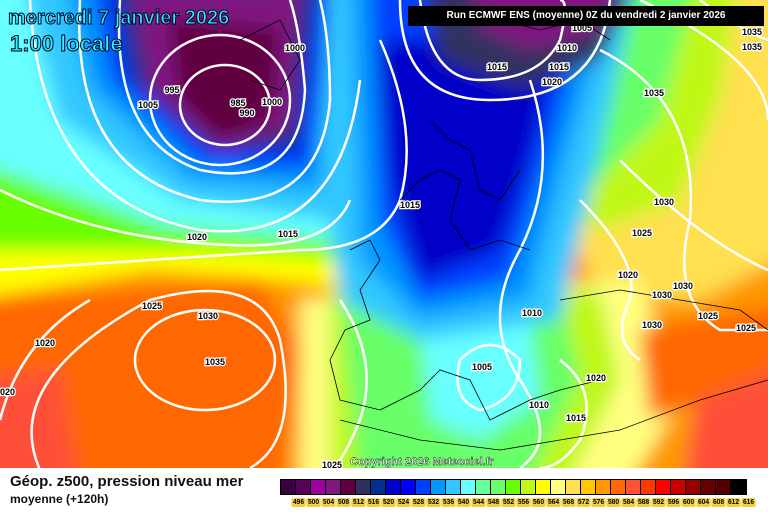 The width and height of the screenshot is (768, 512). Describe the element at coordinates (422, 462) in the screenshot. I see `copyright: Copyright 2026 Meteociel.fr` at that location.